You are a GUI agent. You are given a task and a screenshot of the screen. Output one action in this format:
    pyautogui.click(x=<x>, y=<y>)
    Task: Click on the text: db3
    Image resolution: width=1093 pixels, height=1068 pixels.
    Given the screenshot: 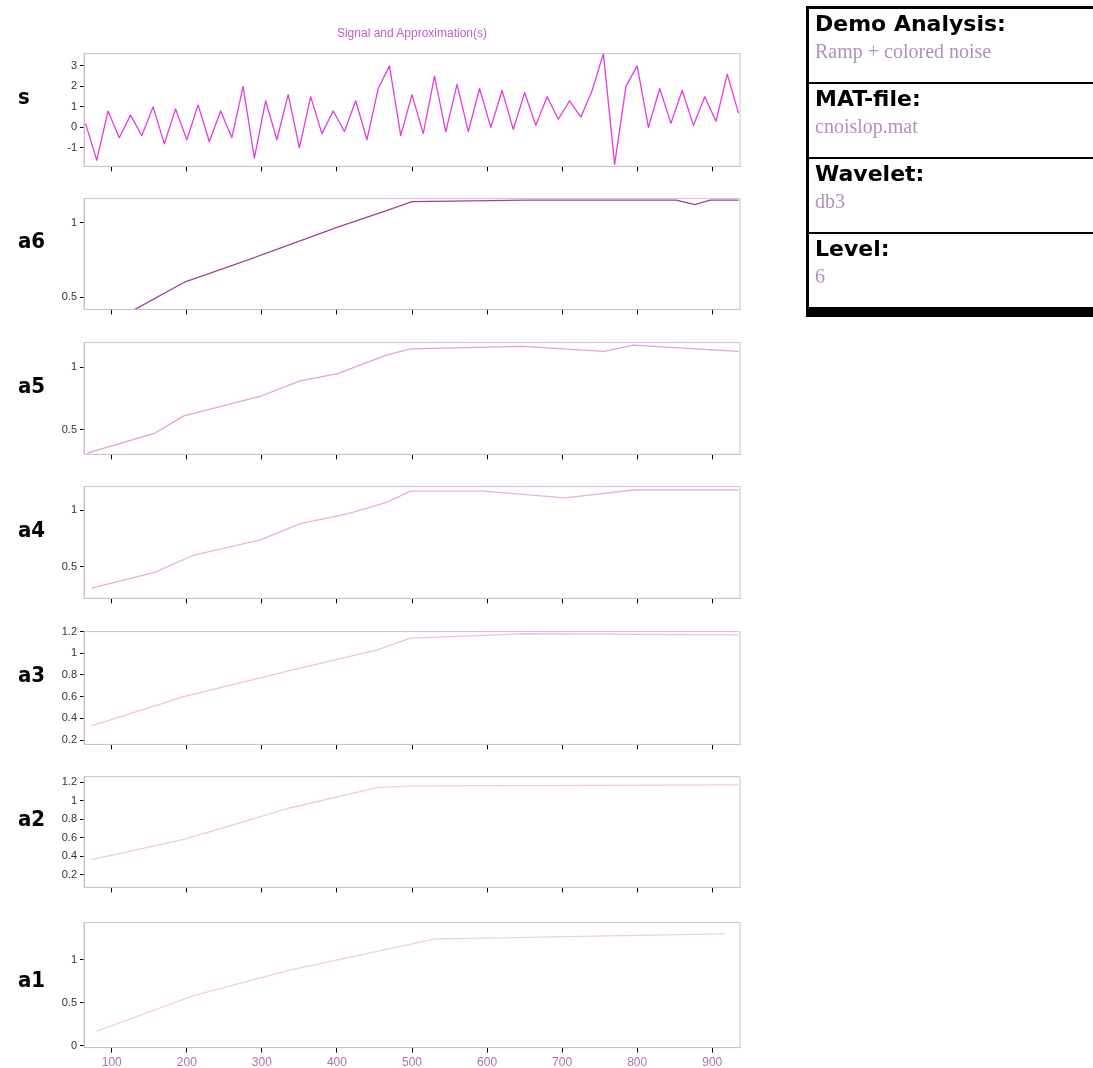 What is the action you would take?
    pyautogui.click(x=951, y=211)
    